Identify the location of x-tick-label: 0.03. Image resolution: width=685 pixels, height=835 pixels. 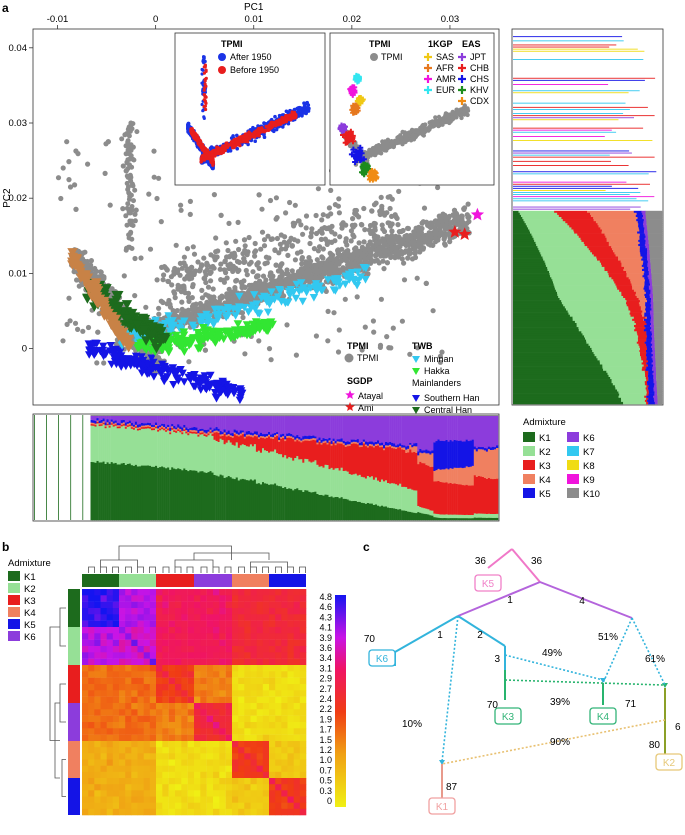
(450, 19).